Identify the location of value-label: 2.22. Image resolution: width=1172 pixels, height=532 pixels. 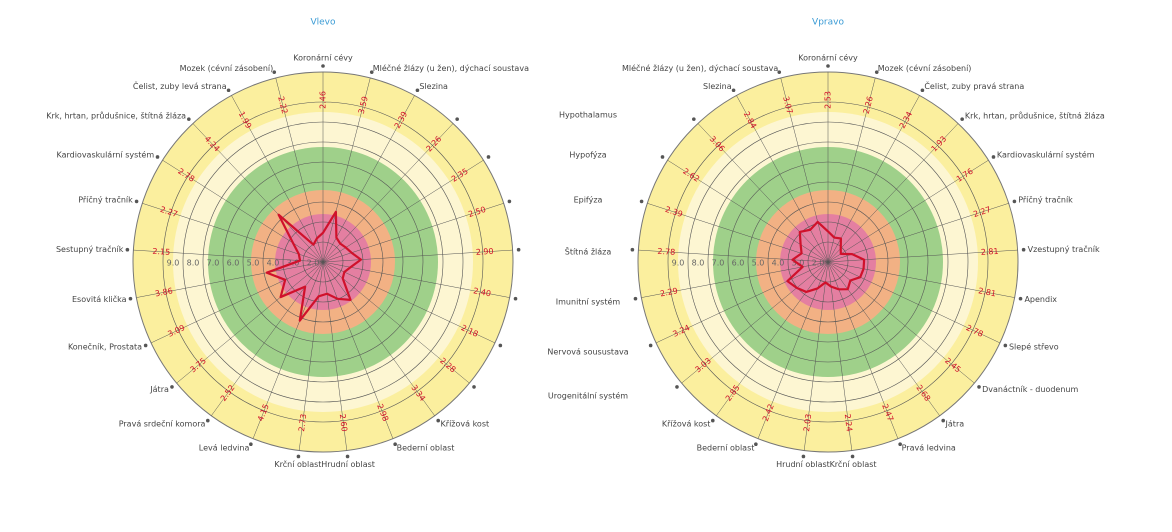
(282, 104).